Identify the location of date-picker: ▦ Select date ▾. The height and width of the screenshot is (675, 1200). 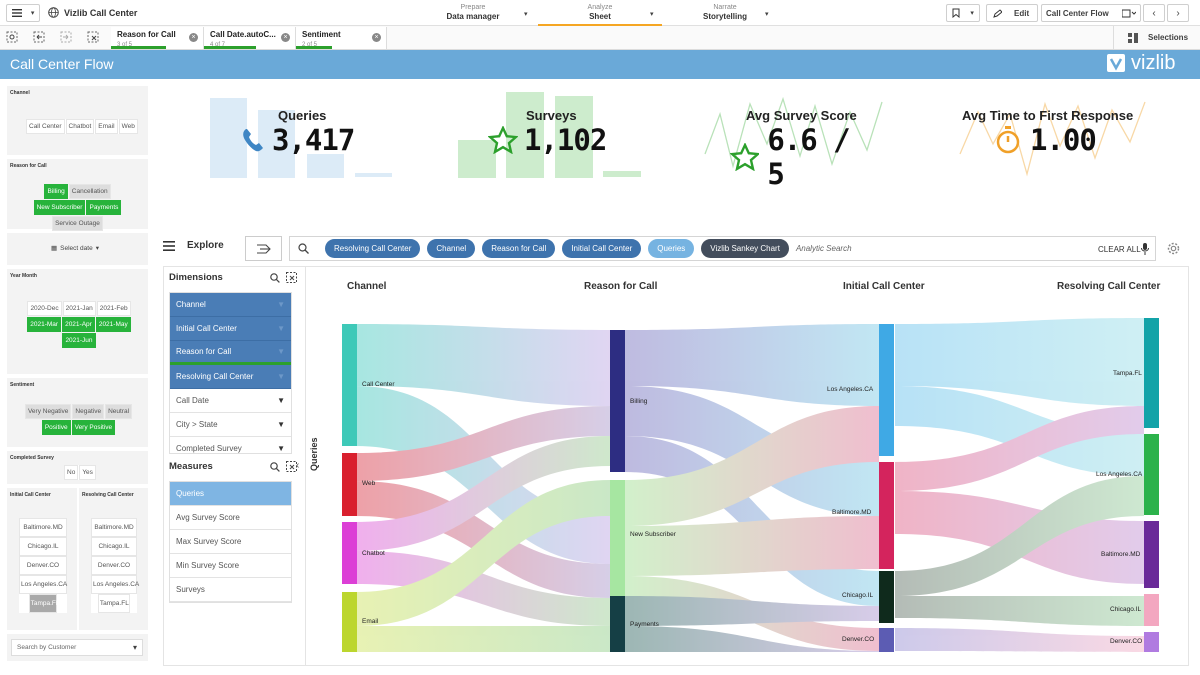
(75, 248).